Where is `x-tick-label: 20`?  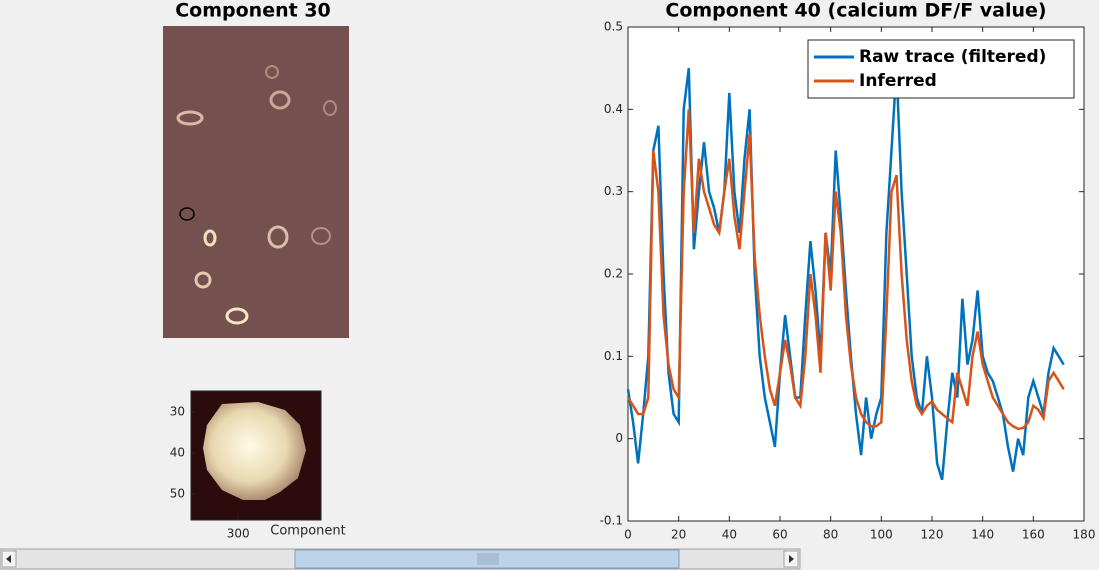
x-tick-label: 20 is located at coordinates (678, 535).